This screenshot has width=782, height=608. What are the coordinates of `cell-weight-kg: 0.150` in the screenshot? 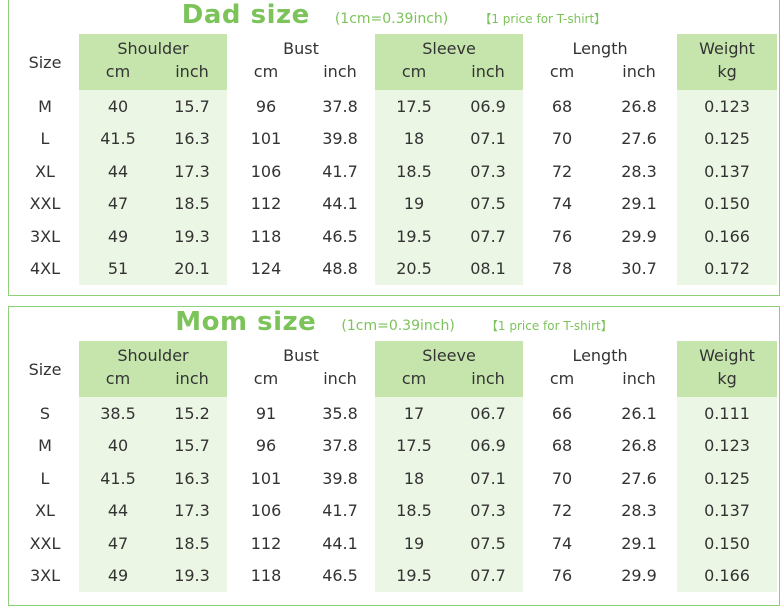 It's located at (727, 203).